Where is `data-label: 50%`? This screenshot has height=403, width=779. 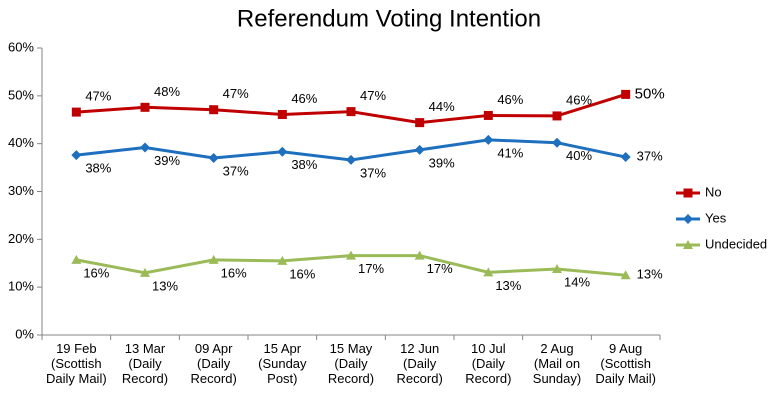
data-label: 50% is located at coordinates (650, 93).